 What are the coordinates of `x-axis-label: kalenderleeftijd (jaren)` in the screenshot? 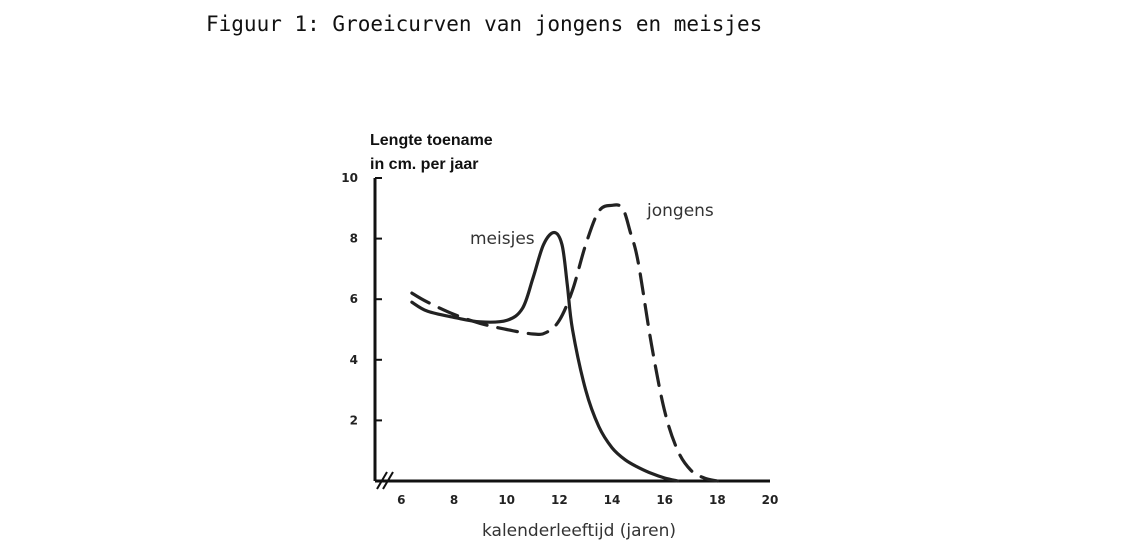 It's located at (579, 531).